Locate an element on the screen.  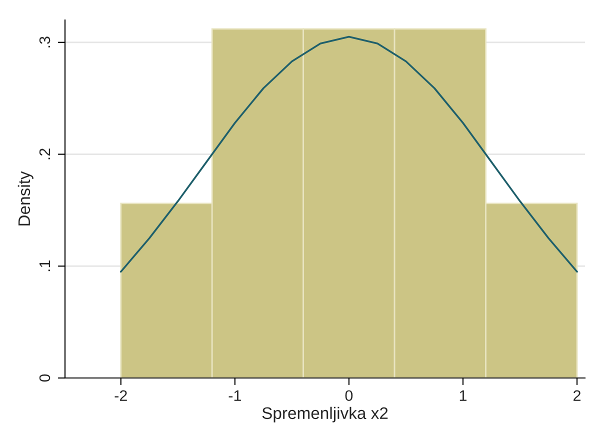
x-tick-label: 0 is located at coordinates (349, 396).